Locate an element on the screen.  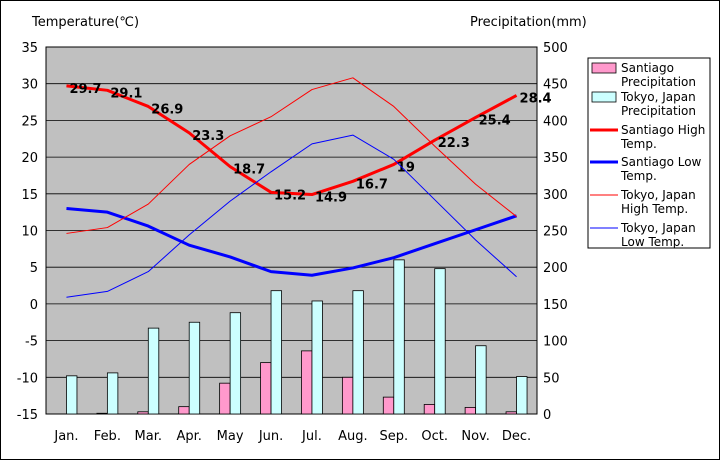
left-tick-label: -15 is located at coordinates (27, 415).